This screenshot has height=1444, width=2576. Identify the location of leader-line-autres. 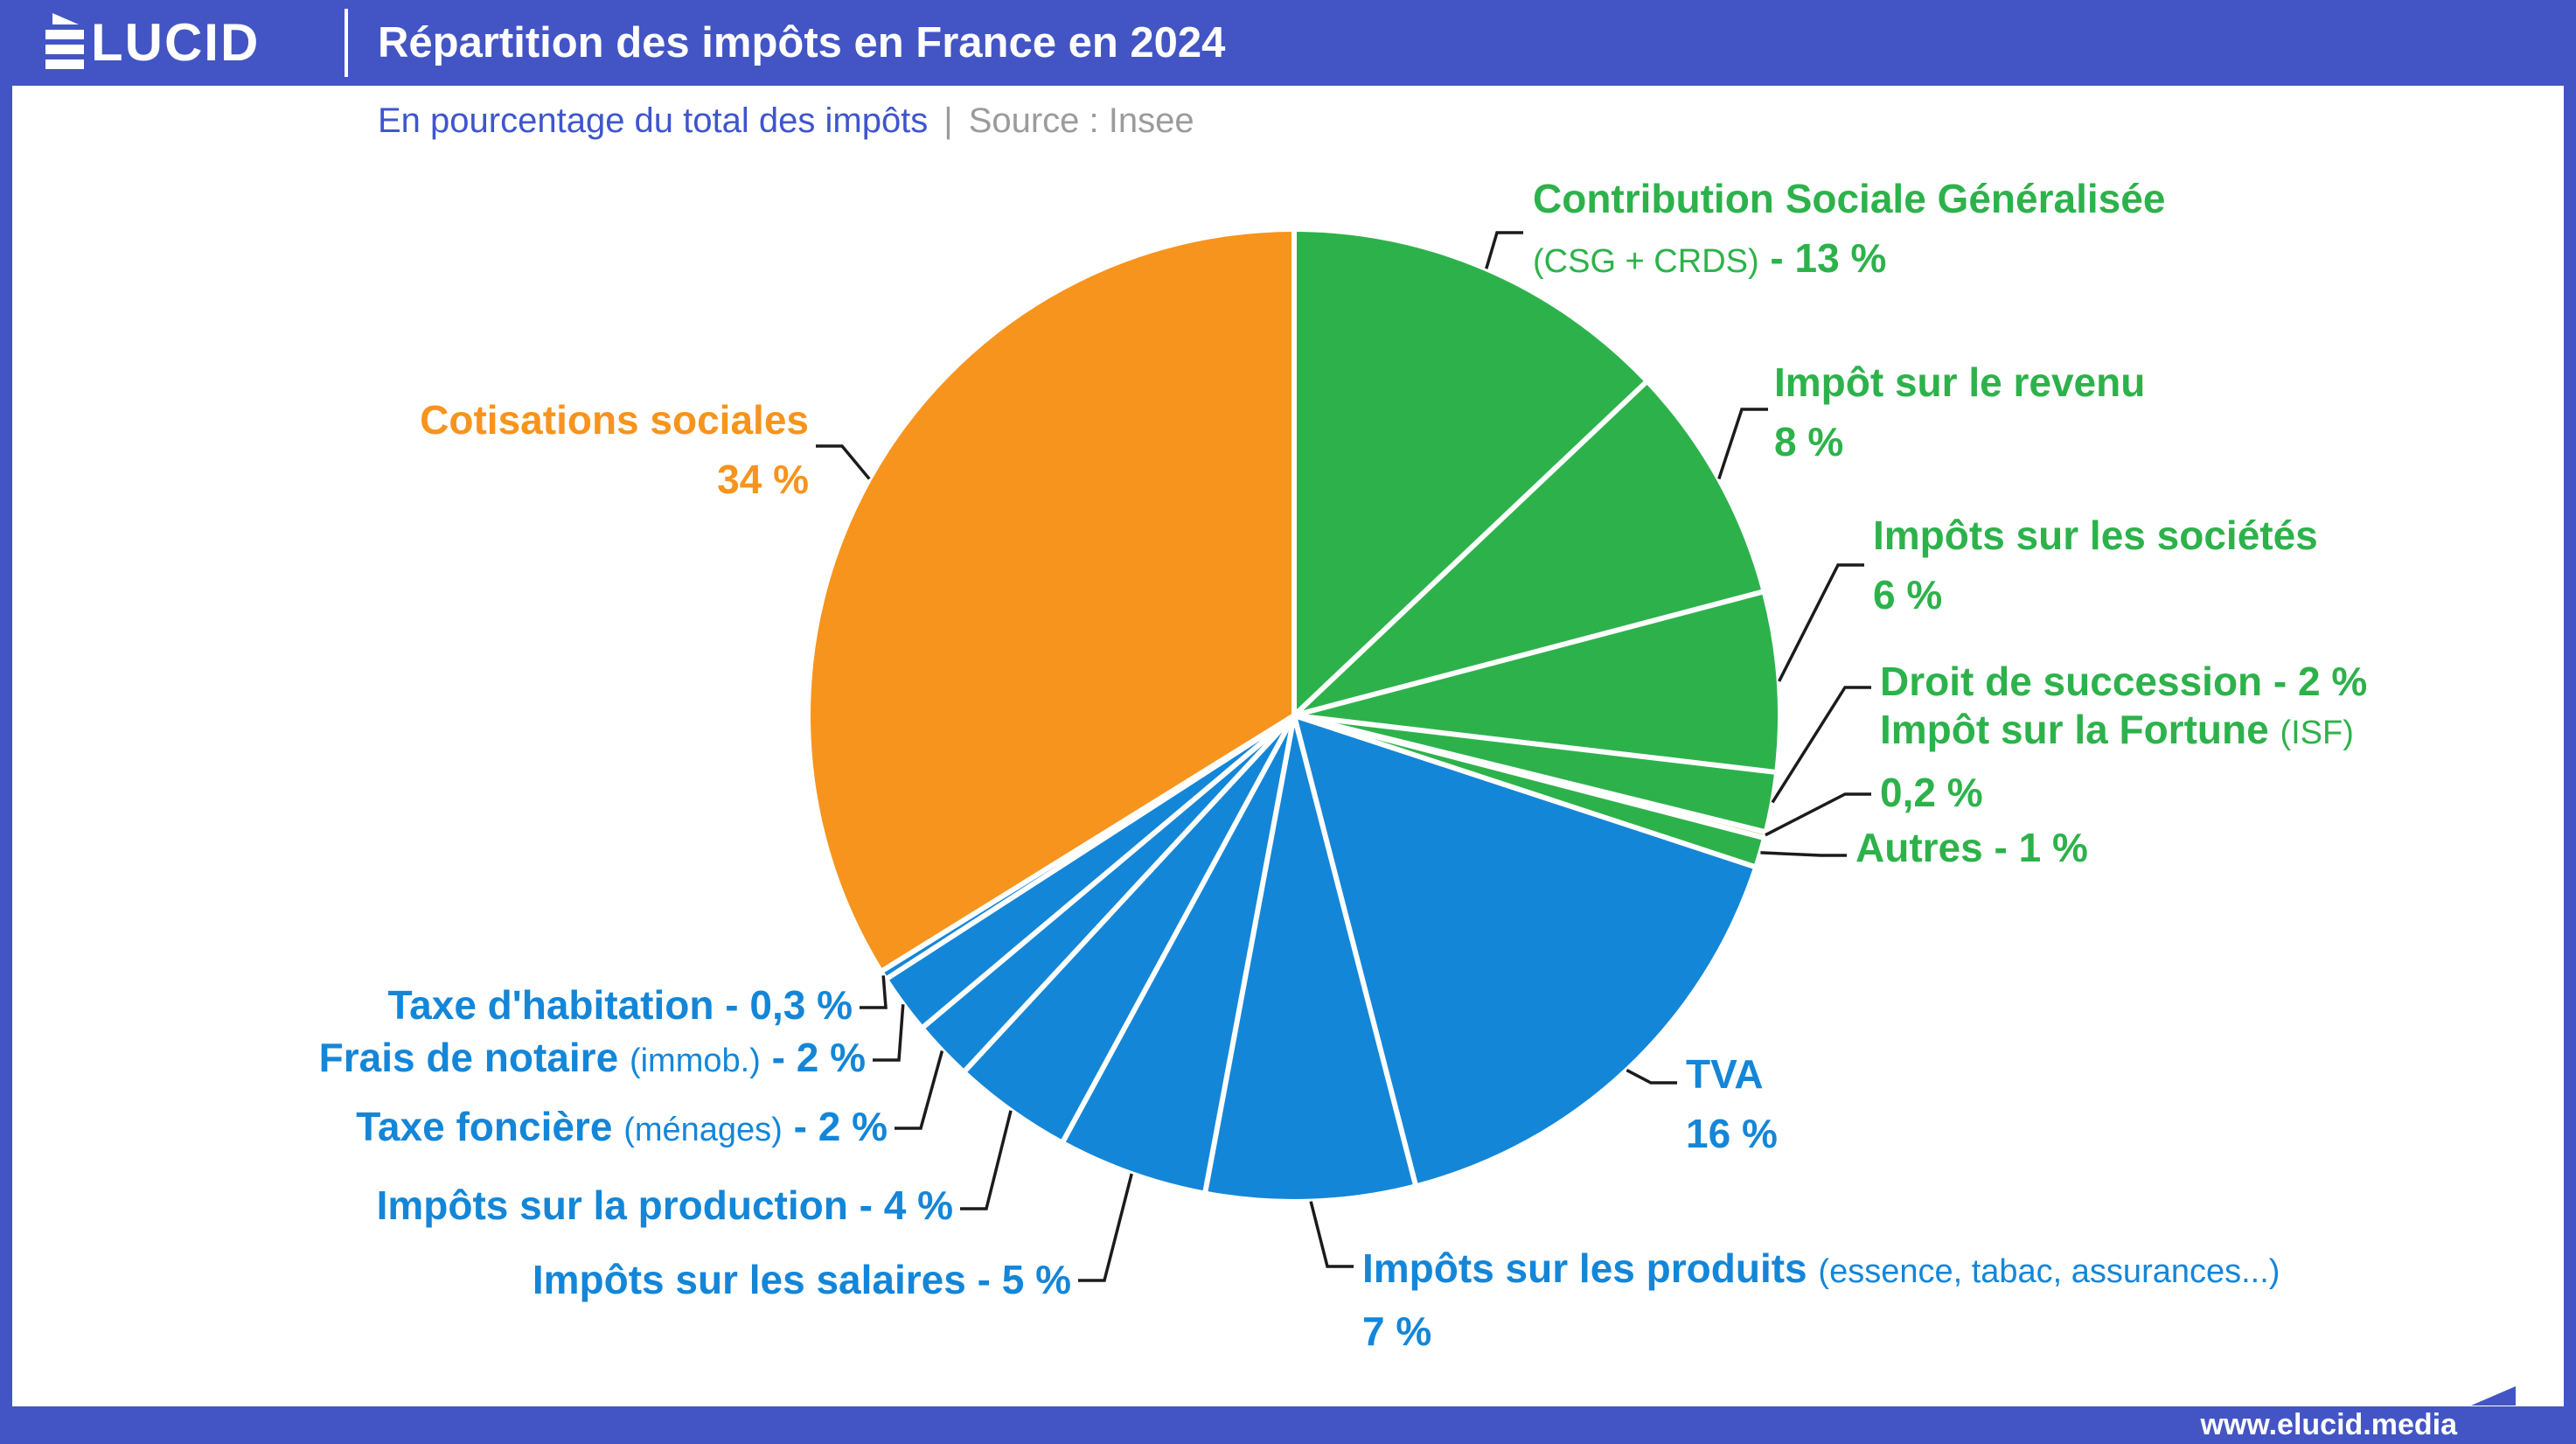
(1803, 854).